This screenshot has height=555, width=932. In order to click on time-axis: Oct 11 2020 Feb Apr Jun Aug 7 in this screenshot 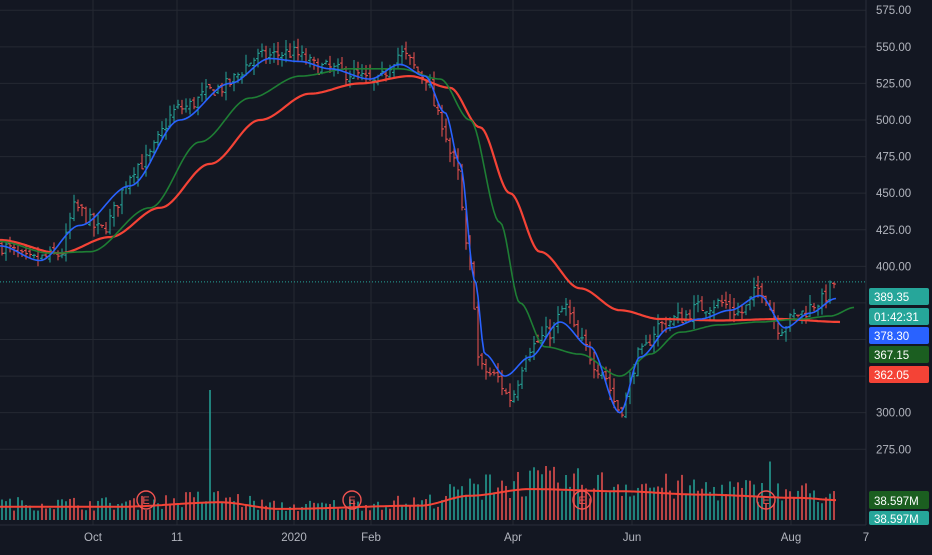, I will do `click(476, 538)`.